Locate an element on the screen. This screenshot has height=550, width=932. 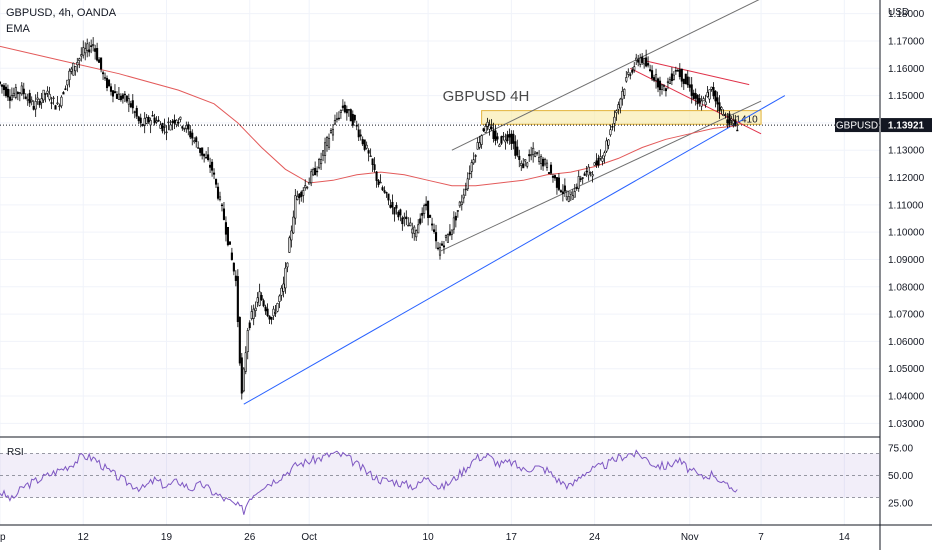
price-tick-label: 1.03000 is located at coordinates (906, 424).